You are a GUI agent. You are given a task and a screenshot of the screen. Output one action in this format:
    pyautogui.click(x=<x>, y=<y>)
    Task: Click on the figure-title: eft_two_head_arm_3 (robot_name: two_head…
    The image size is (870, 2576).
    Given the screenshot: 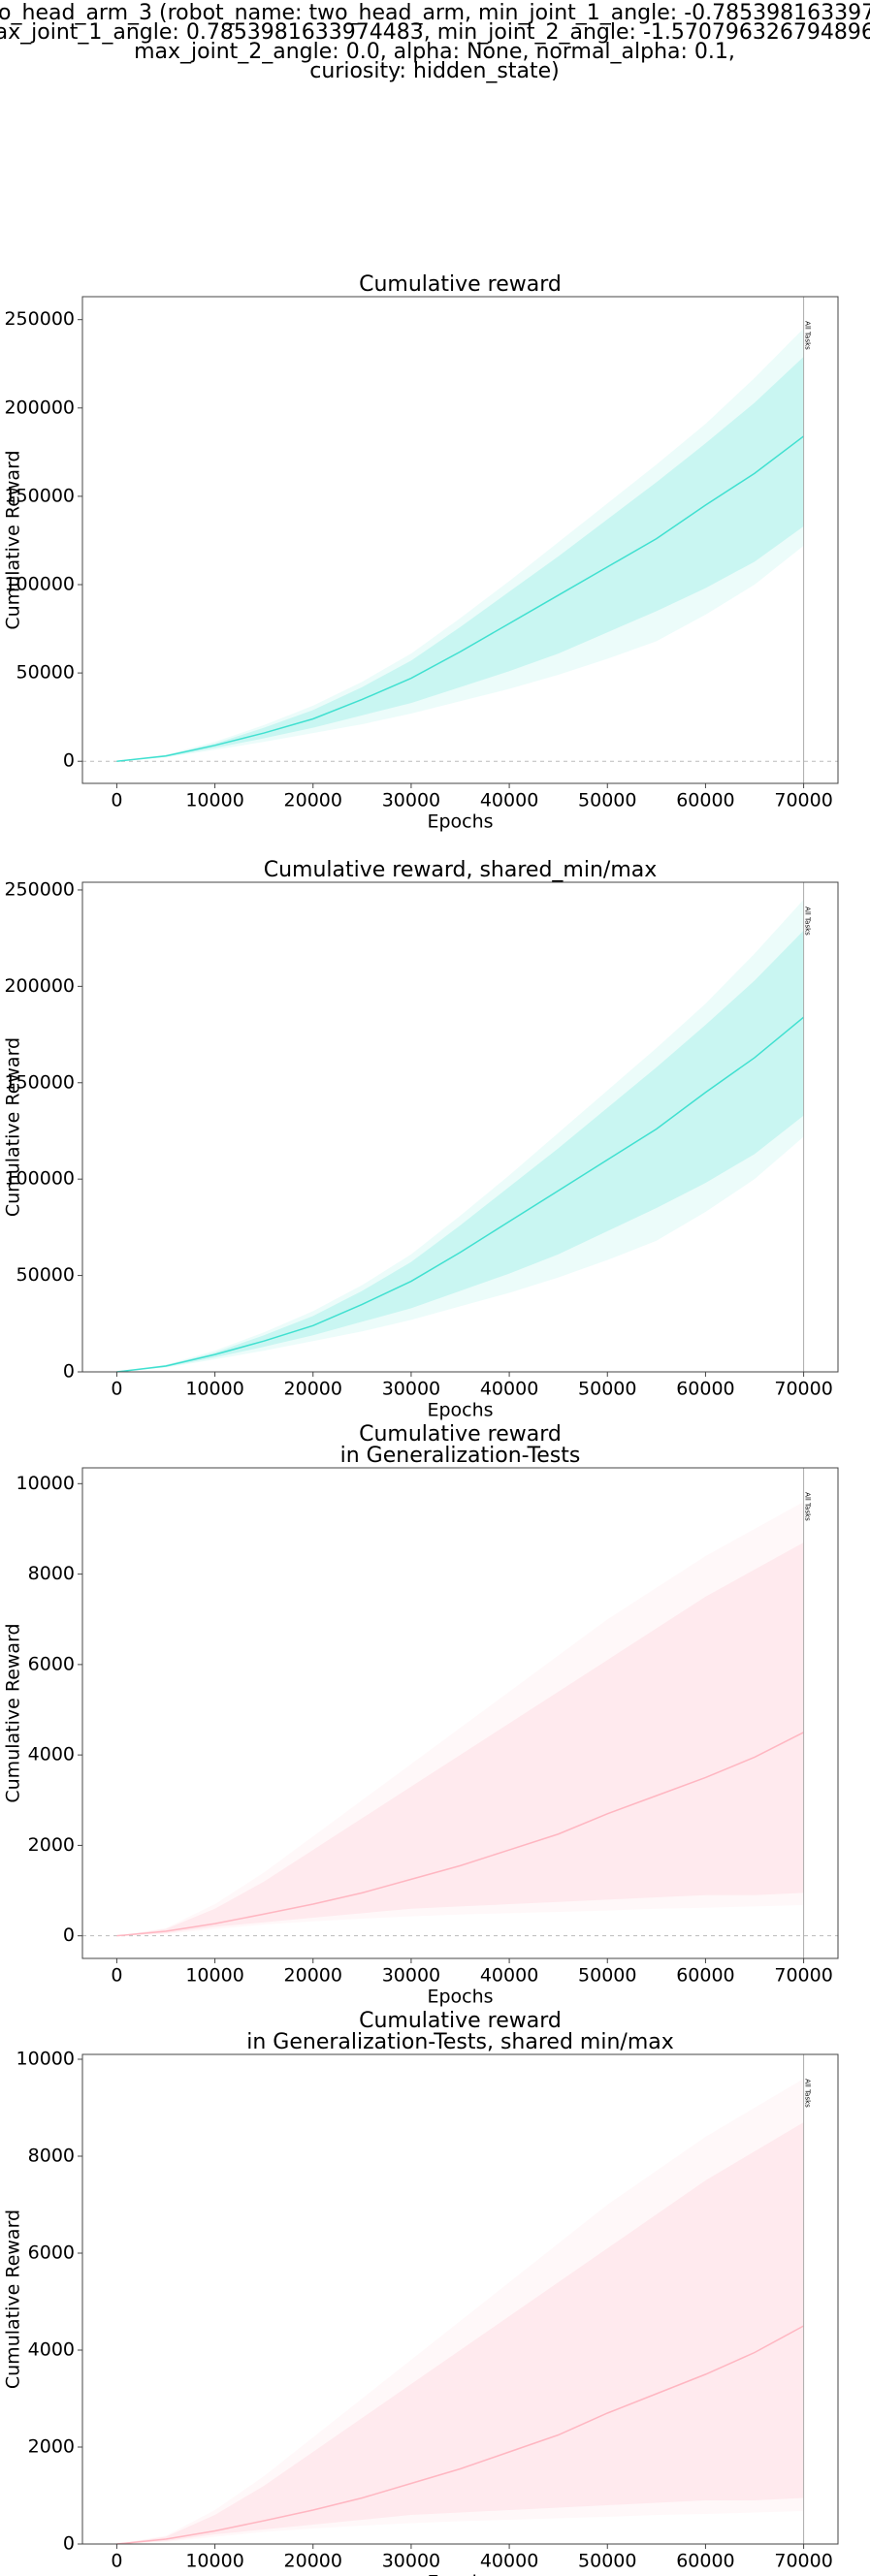 What is the action you would take?
    pyautogui.click(x=435, y=13)
    